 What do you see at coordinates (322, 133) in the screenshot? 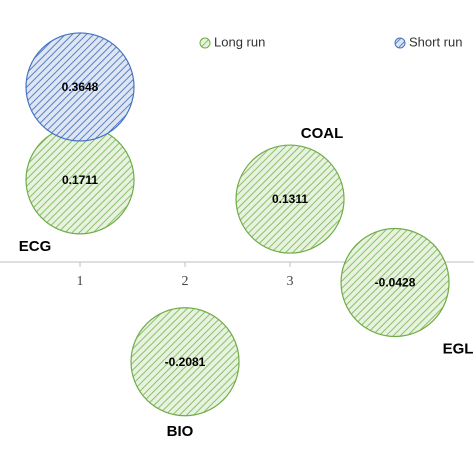
I see `point-label: COAL` at bounding box center [322, 133].